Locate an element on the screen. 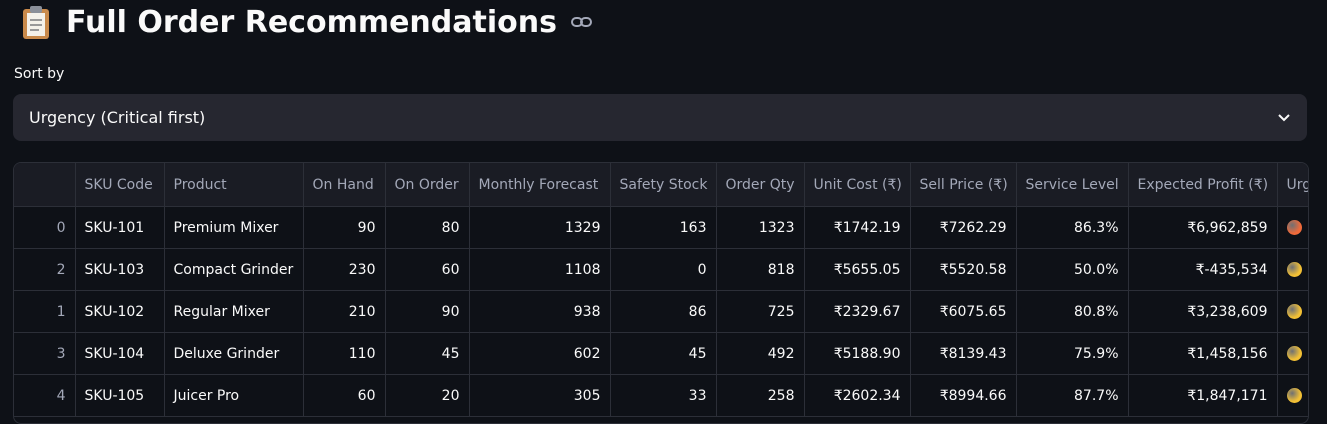 The image size is (1327, 424). table-cell: 163 is located at coordinates (663, 227).